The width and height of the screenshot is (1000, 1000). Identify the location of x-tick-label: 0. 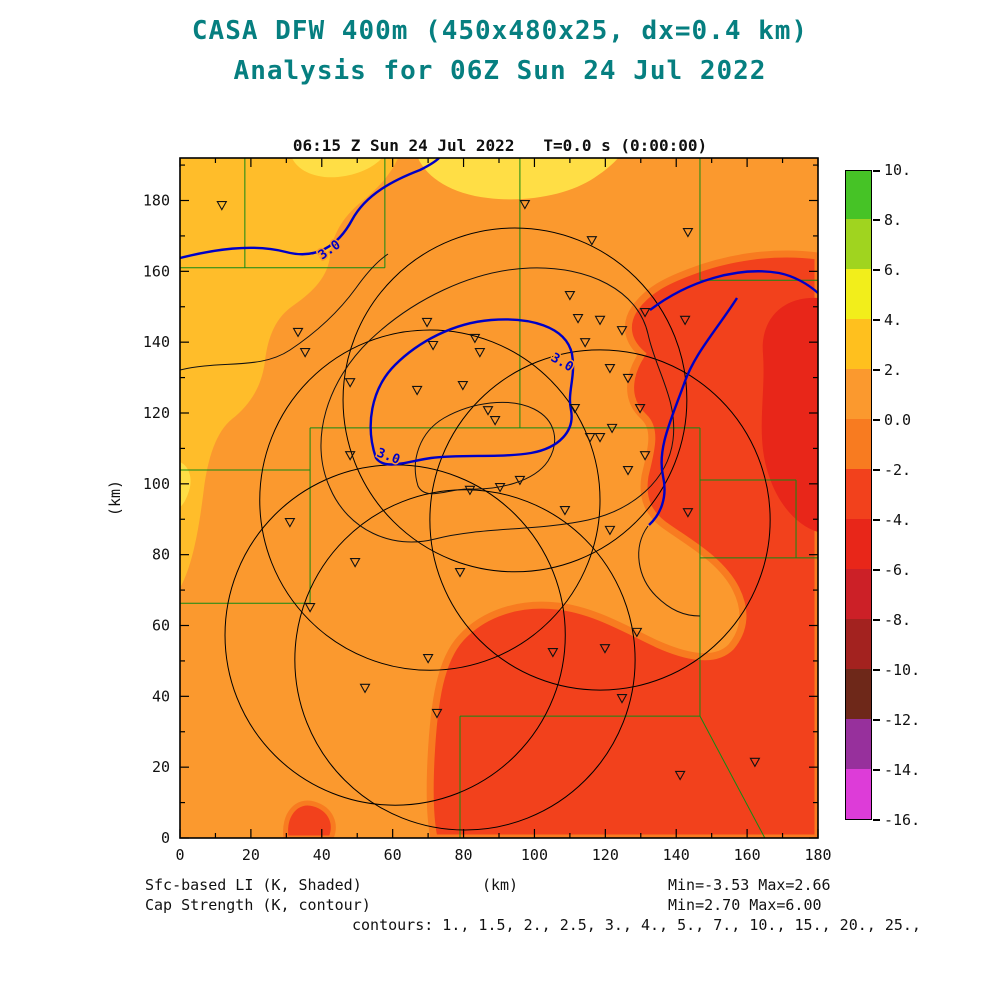
(179, 855).